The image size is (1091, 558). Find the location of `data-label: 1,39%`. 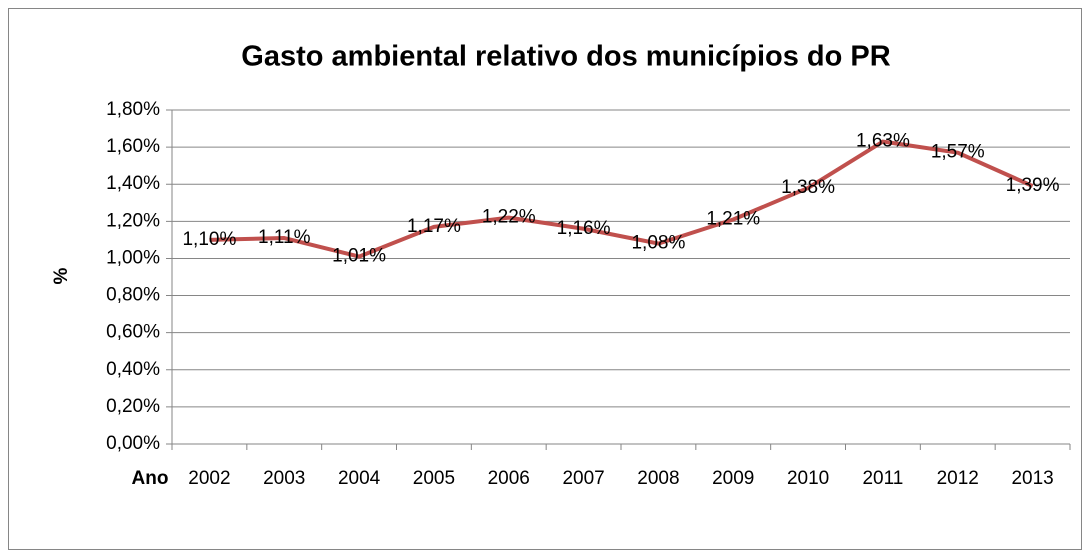

data-label: 1,39% is located at coordinates (1033, 185).